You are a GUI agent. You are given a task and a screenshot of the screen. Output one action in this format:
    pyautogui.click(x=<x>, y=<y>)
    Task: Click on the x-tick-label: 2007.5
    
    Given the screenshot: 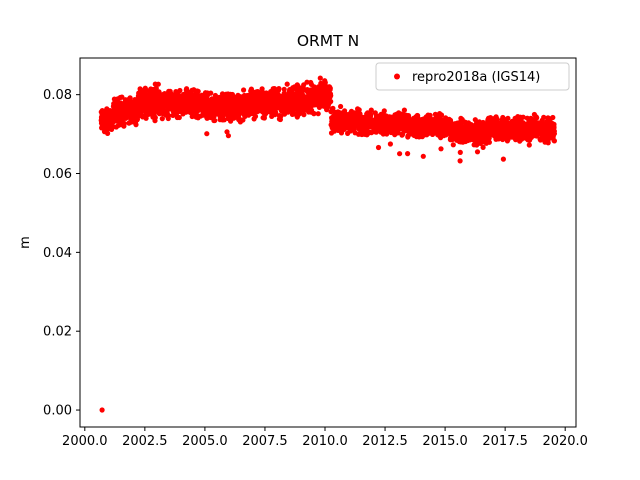 What is the action you would take?
    pyautogui.click(x=265, y=441)
    